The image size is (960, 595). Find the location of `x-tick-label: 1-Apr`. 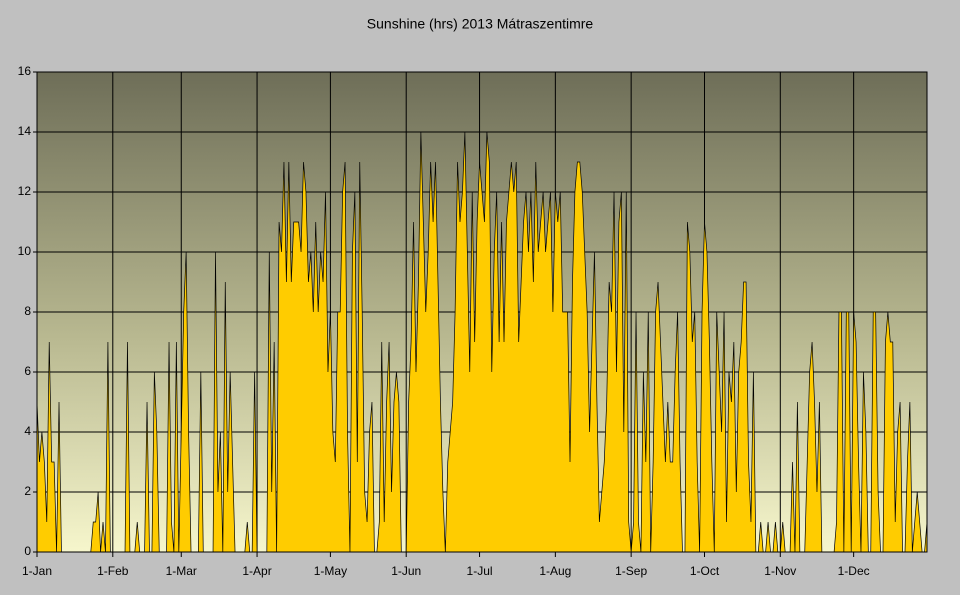

x-tick-label: 1-Apr is located at coordinates (256, 571).